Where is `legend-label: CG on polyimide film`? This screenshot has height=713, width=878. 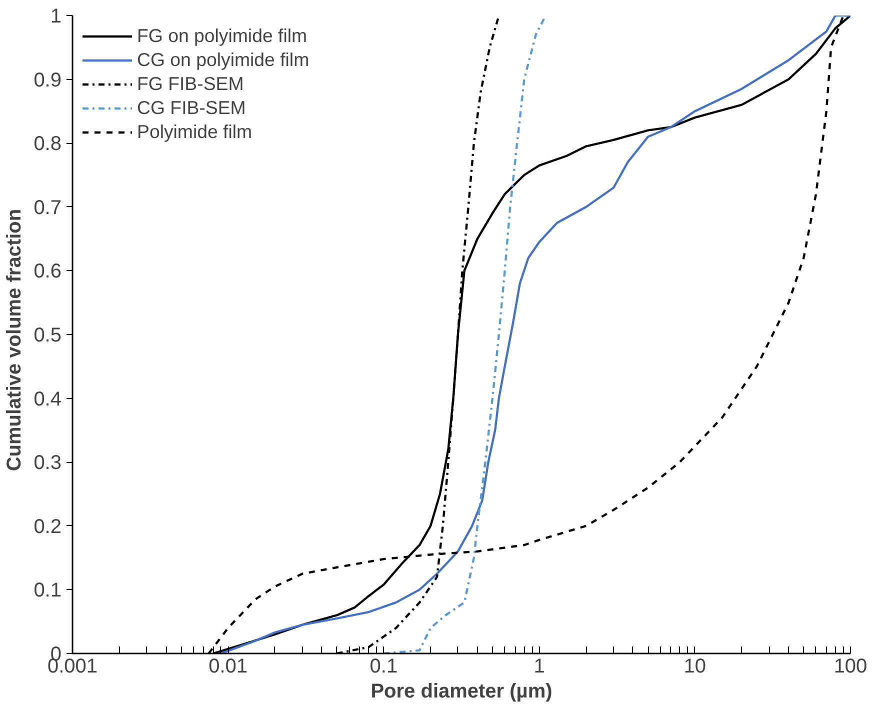
legend-label: CG on polyimide film is located at coordinates (223, 60).